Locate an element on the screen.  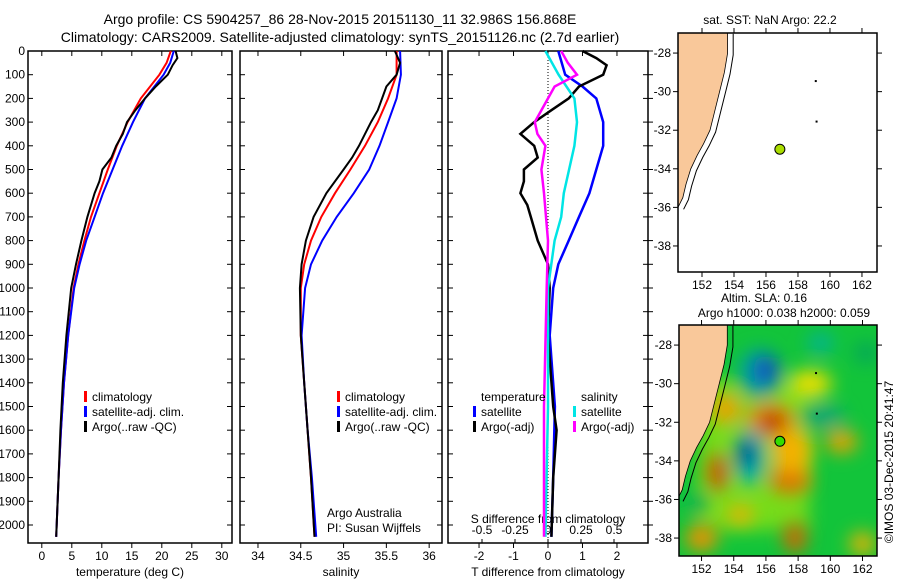
x-tick-label: 35 is located at coordinates (344, 556).